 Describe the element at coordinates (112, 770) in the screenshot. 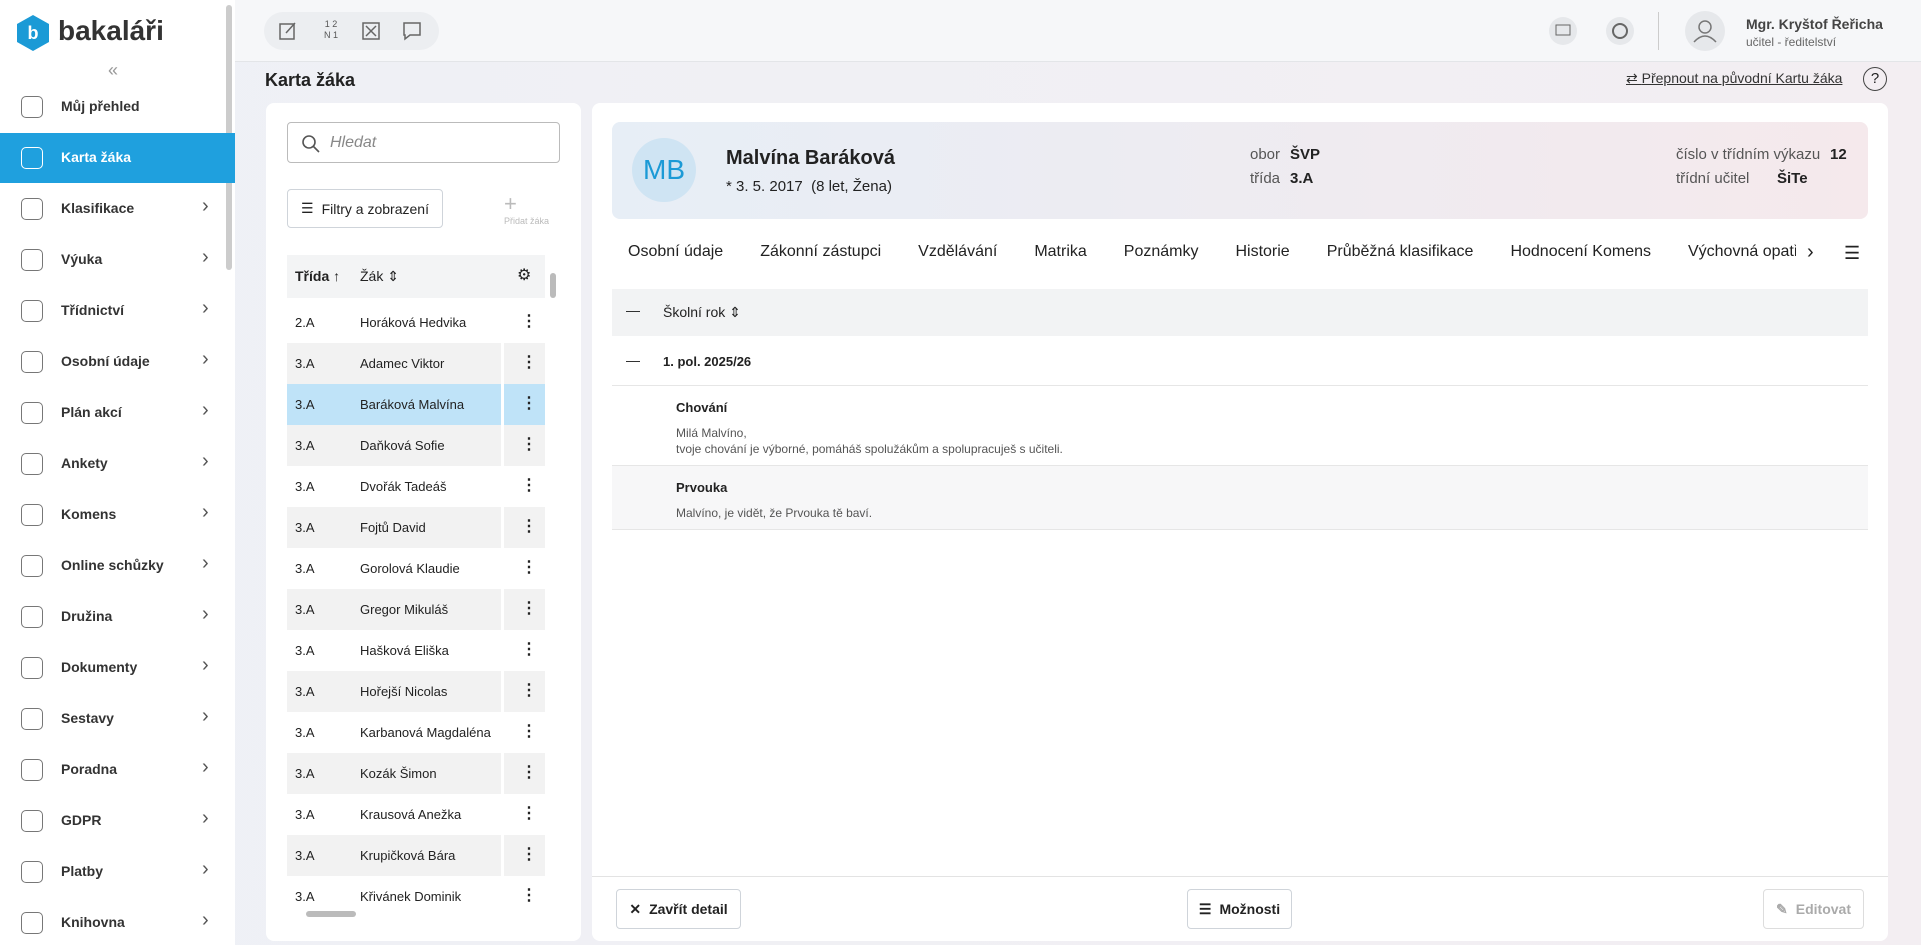

I see `menu-item: Poradna ›` at that location.